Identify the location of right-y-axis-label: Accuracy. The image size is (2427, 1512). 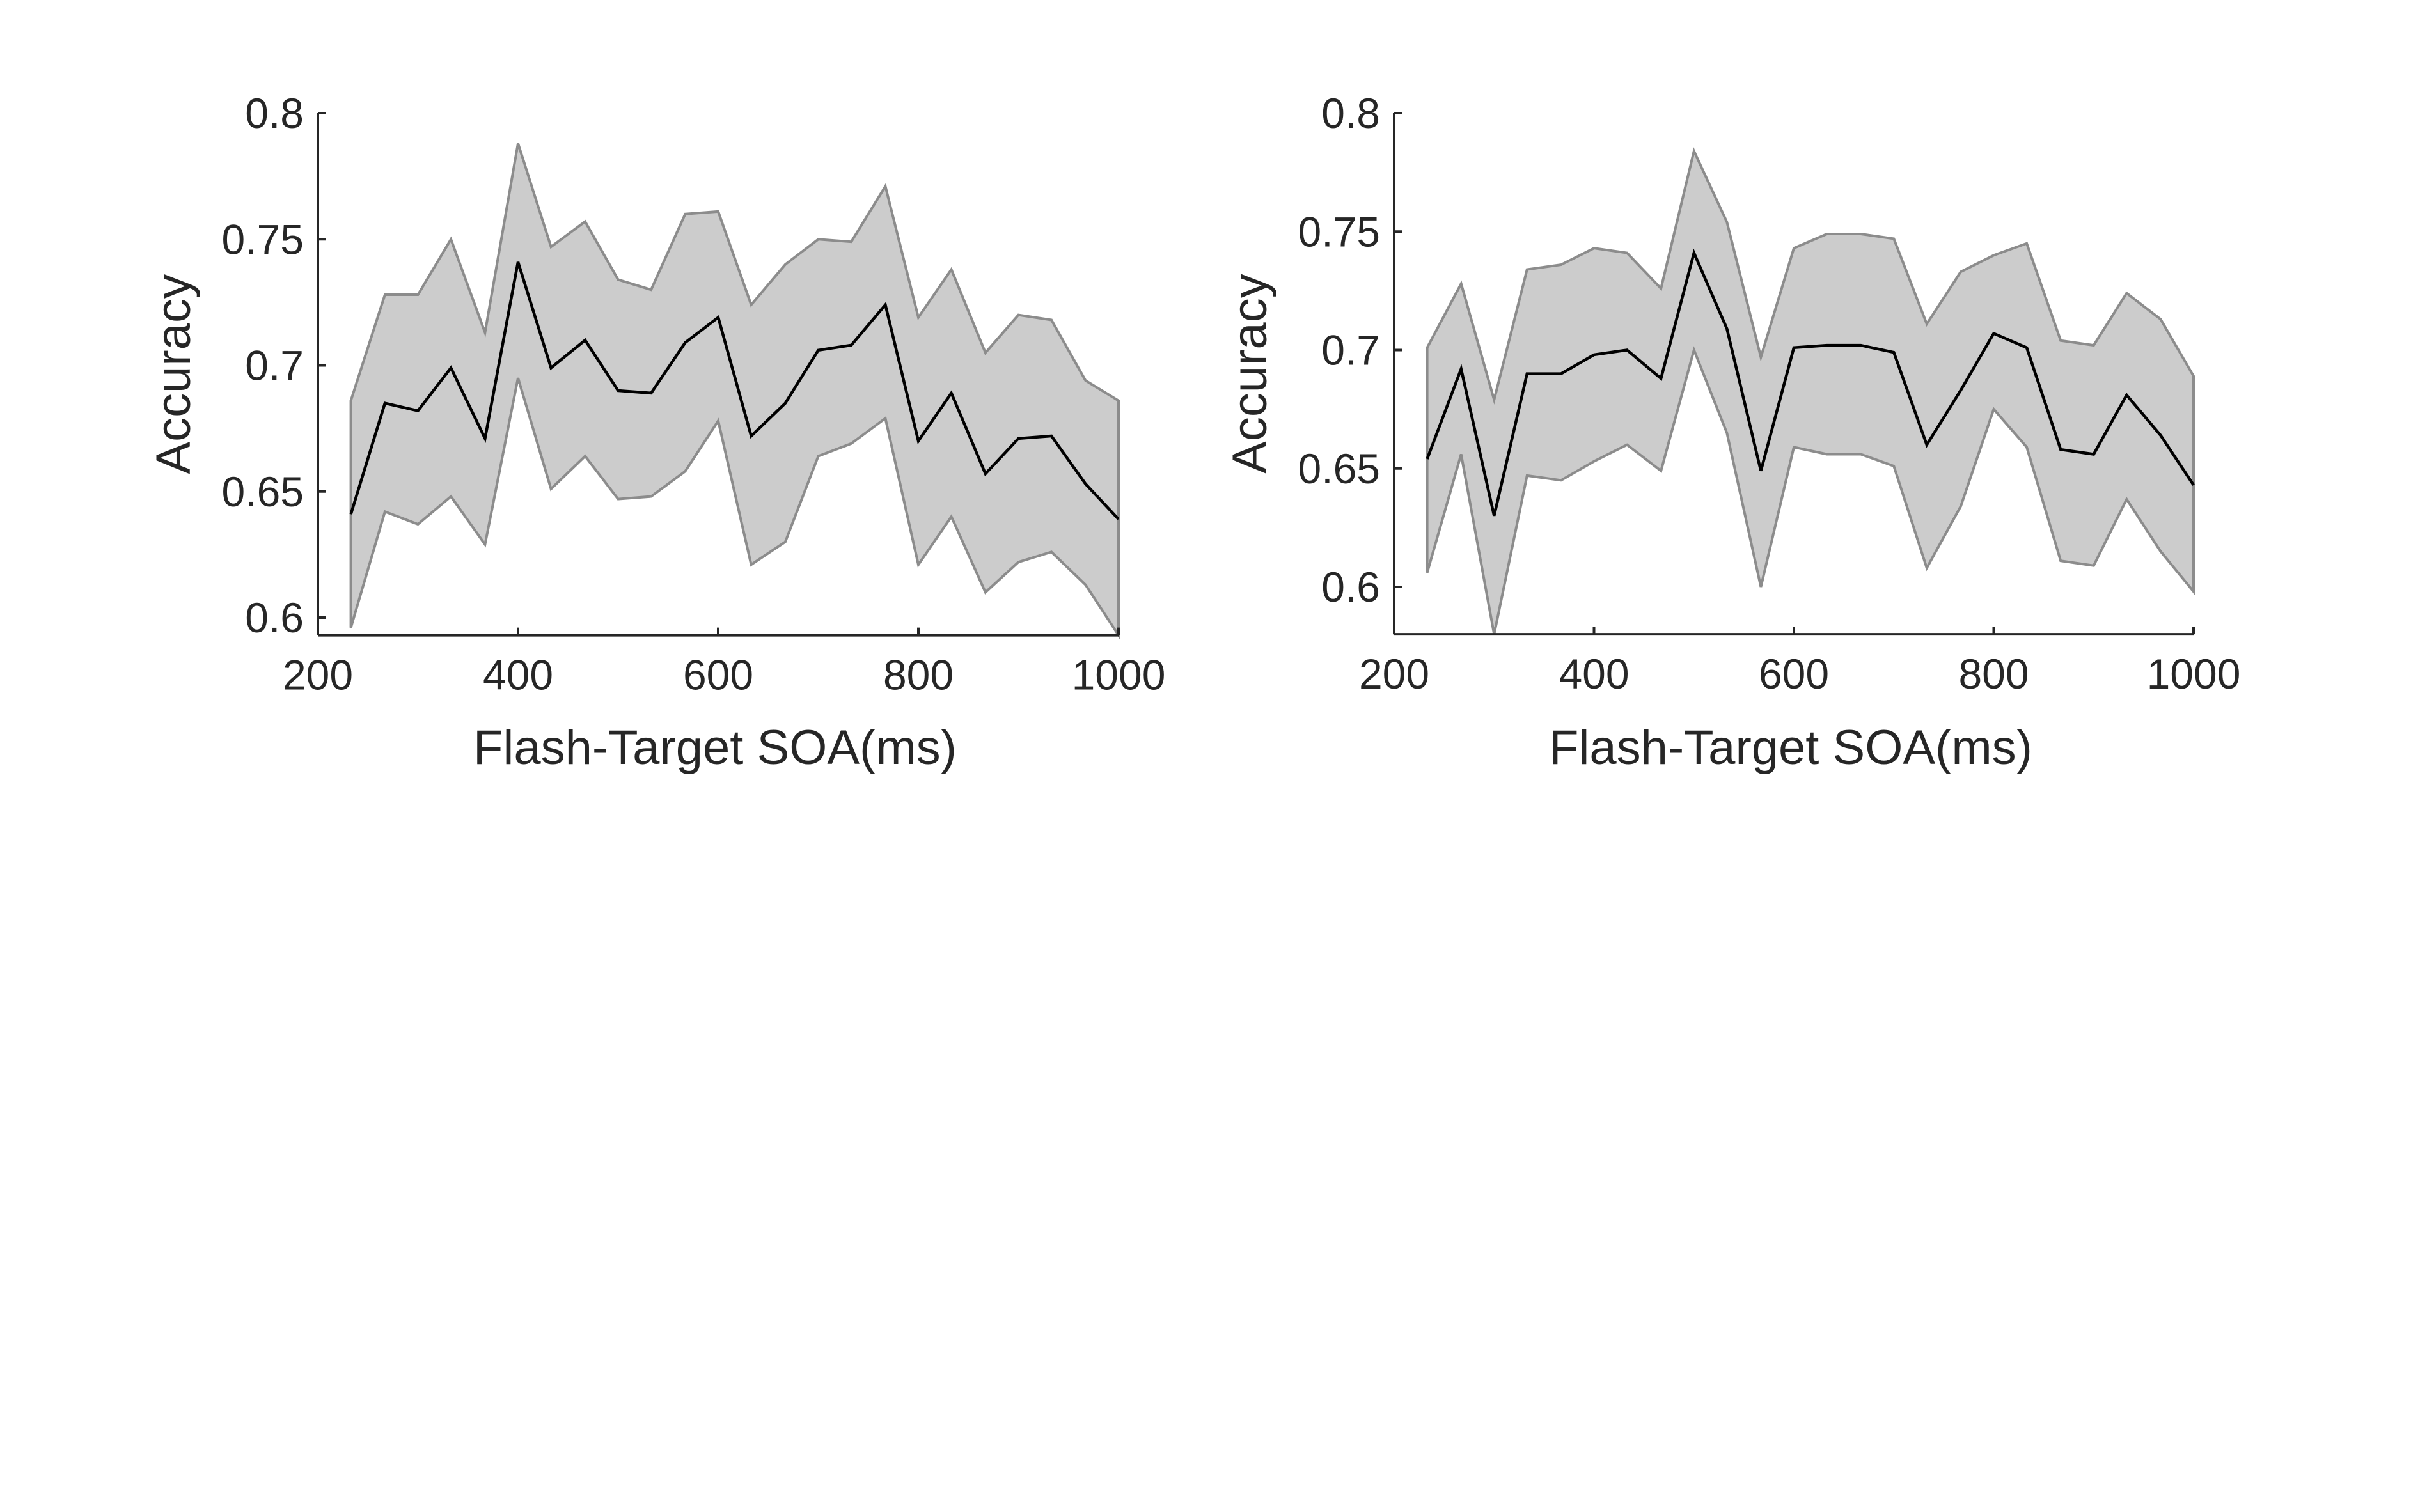
(1250, 374).